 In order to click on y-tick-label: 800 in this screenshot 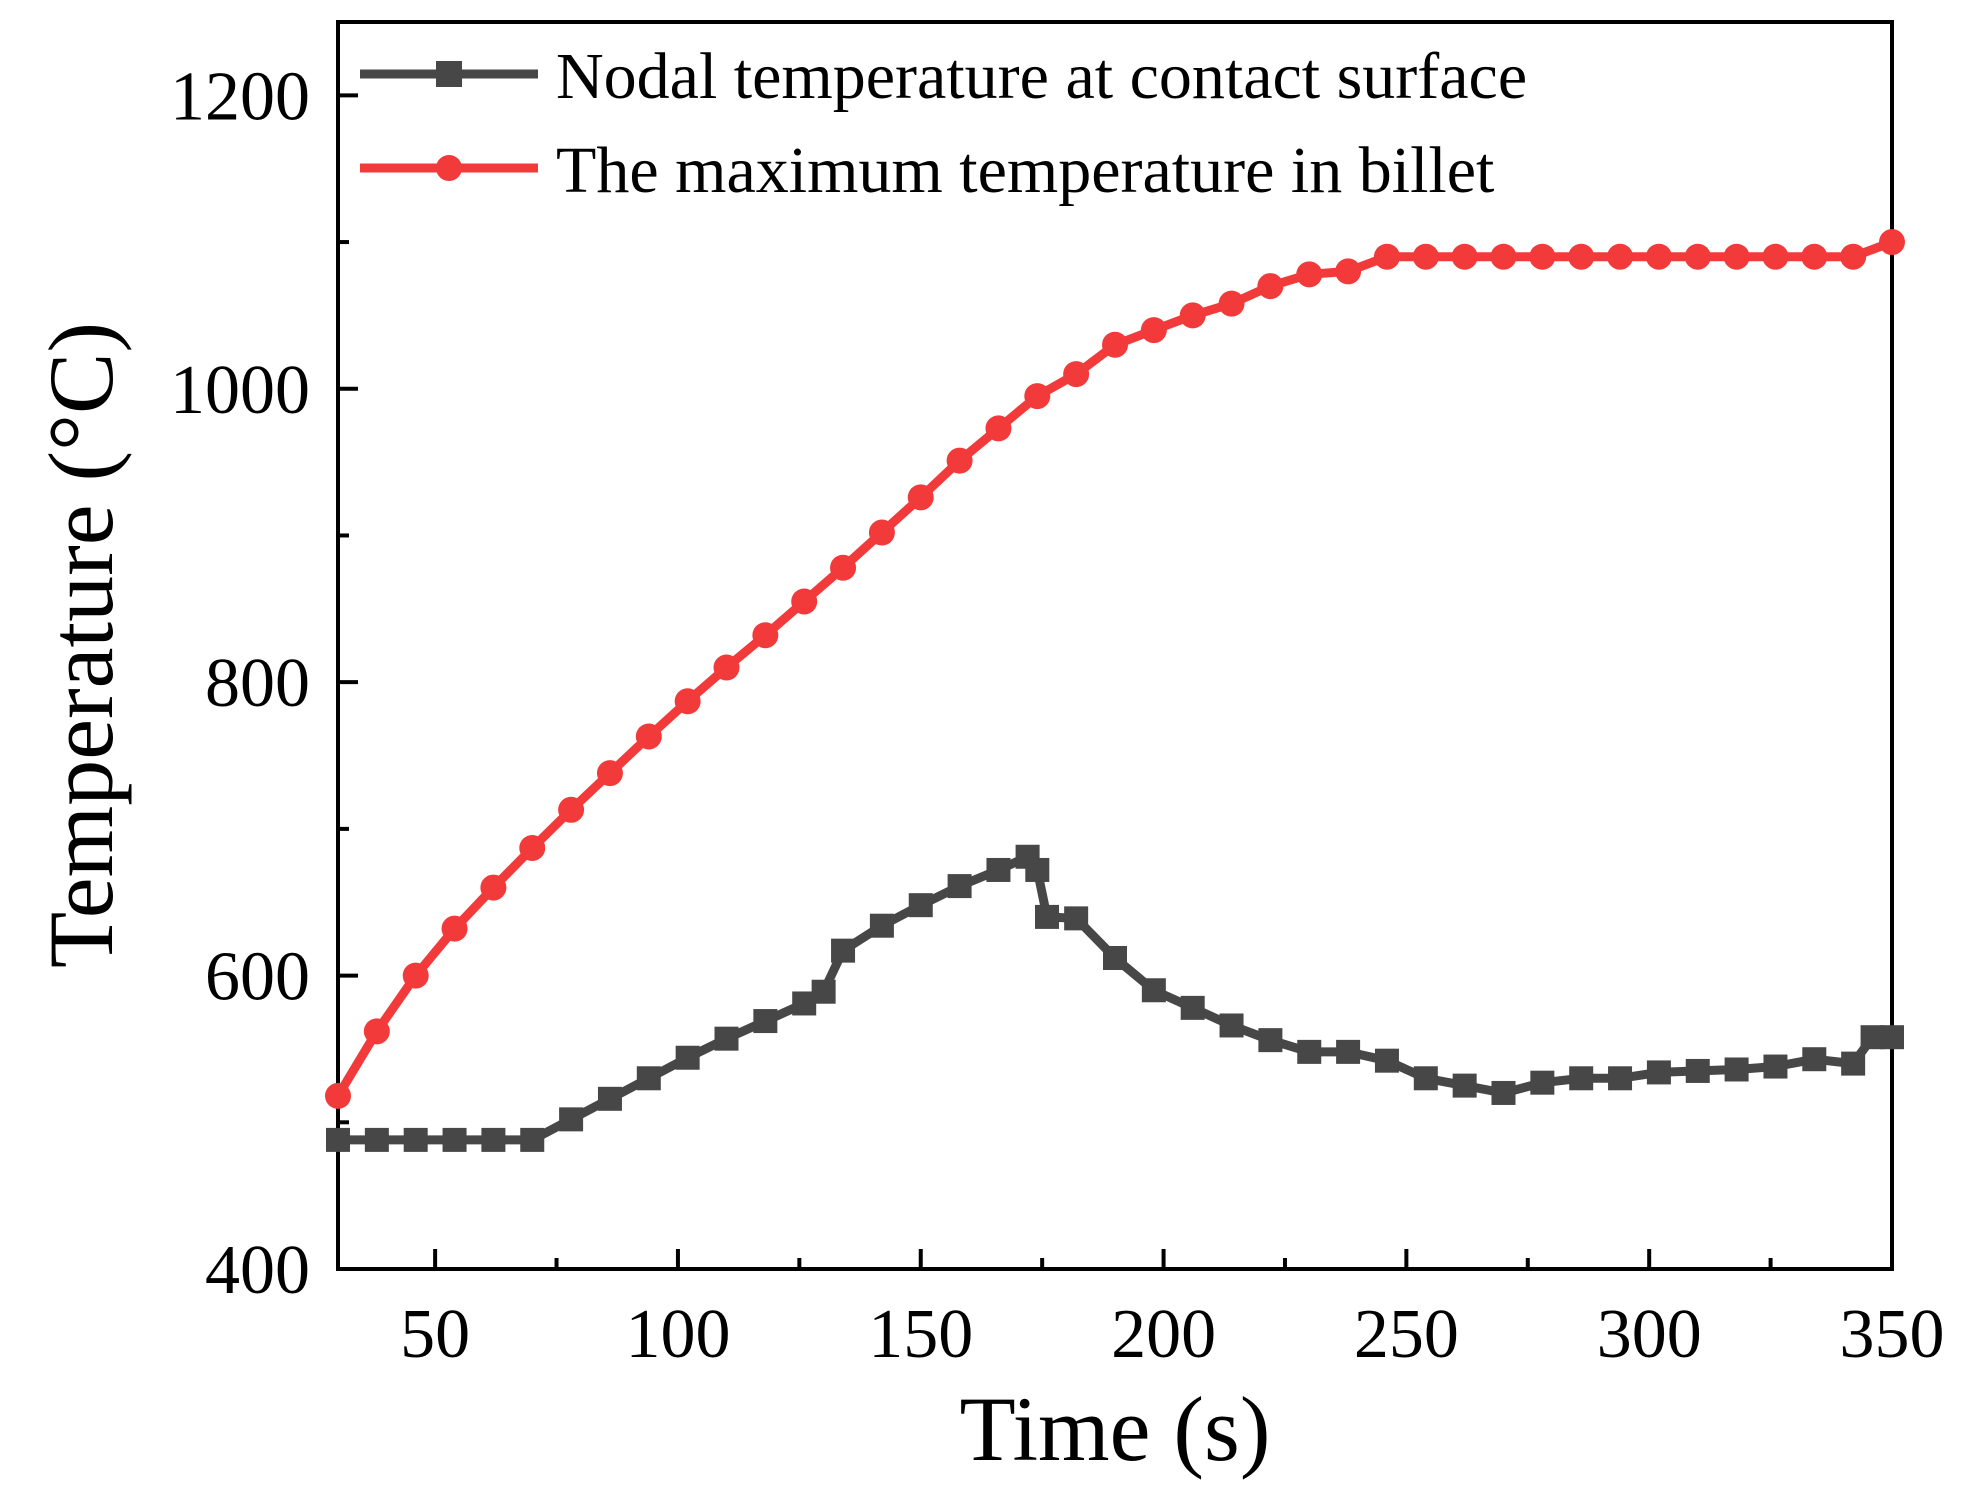, I will do `click(257, 683)`.